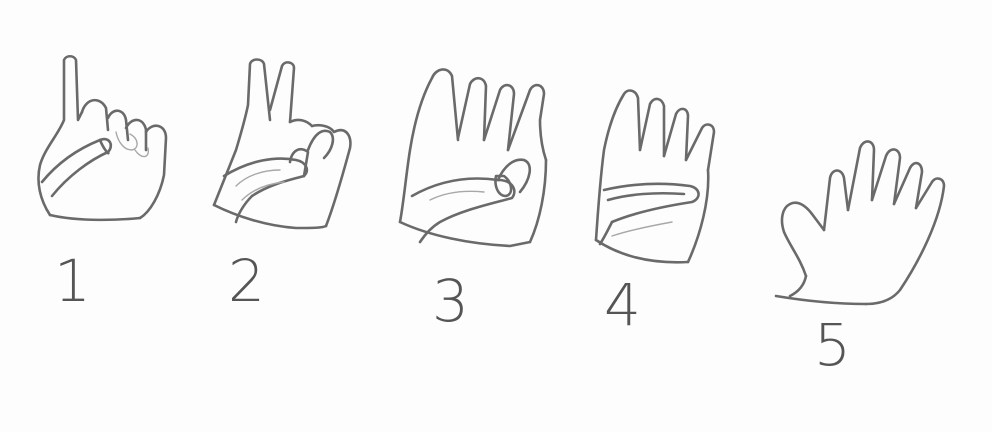 This screenshot has width=992, height=432. Describe the element at coordinates (860, 223) in the screenshot. I see `hand-five-drawing` at that location.